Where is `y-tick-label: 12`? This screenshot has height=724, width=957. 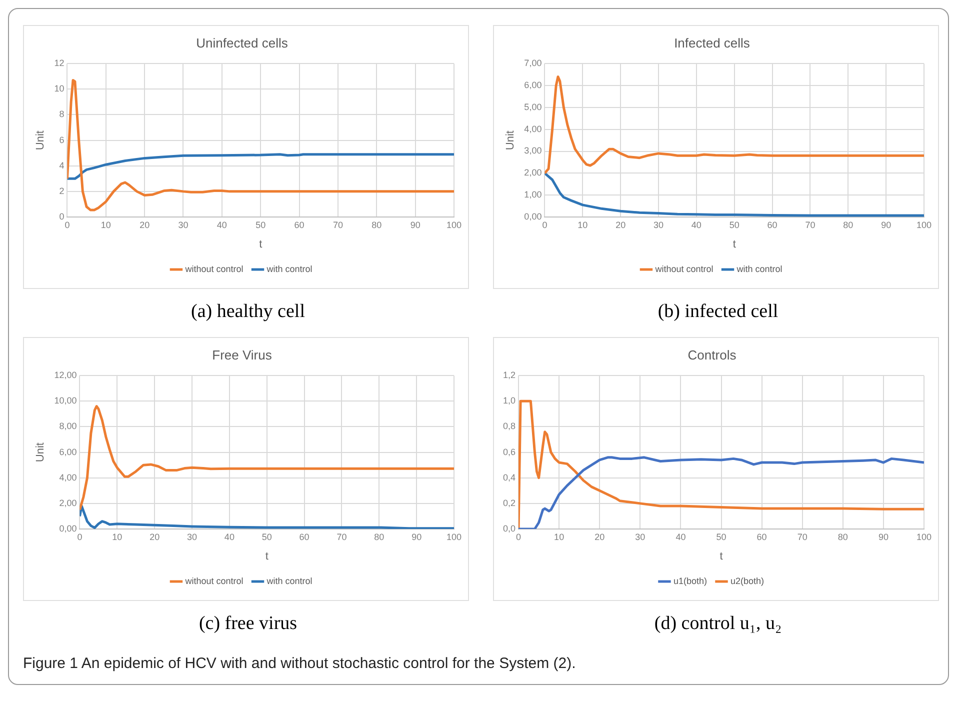 y-tick-label: 12 is located at coordinates (59, 63).